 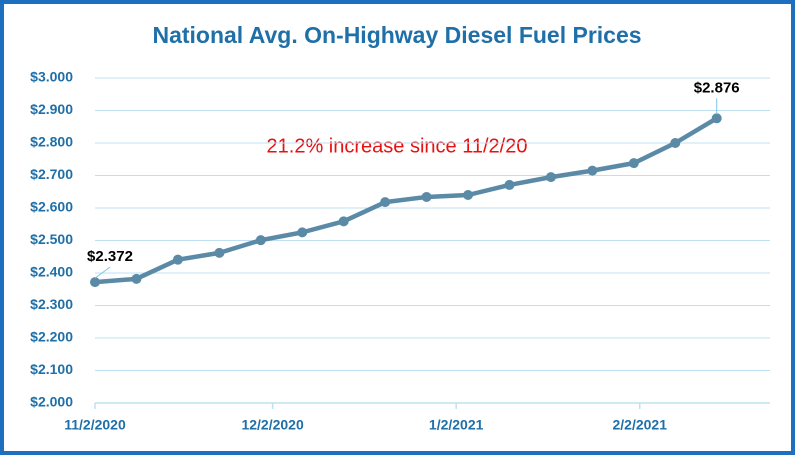 What do you see at coordinates (639, 425) in the screenshot?
I see `x-tick-label: 2/2/2021` at bounding box center [639, 425].